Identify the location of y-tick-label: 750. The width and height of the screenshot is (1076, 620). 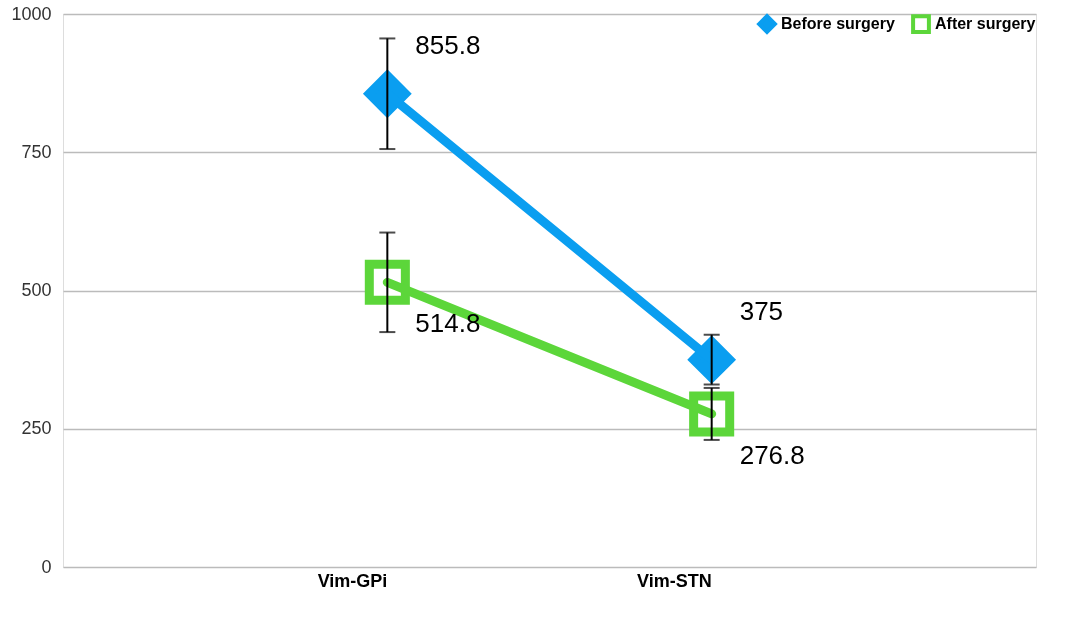
(36, 151).